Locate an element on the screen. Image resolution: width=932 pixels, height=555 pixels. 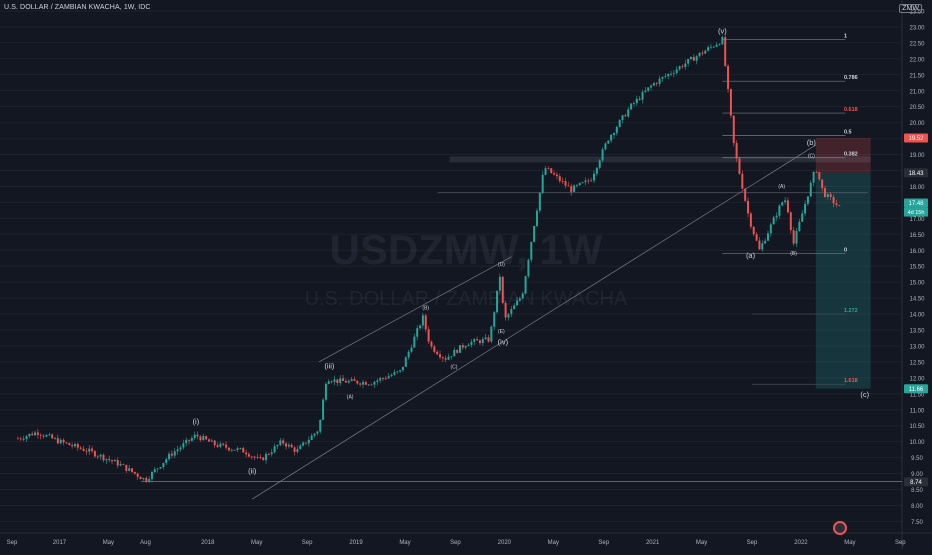
fib-level-label: 0.786 is located at coordinates (851, 78).